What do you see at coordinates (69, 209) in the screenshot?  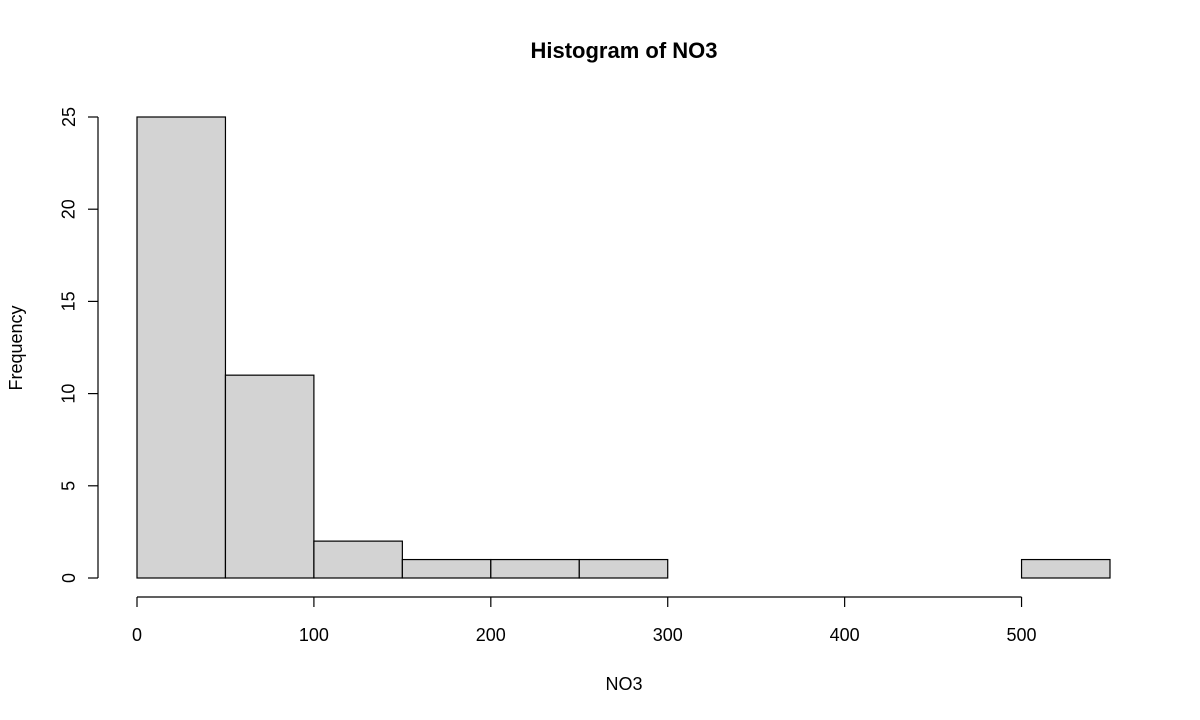 I see `y-tick-label-4: 20` at bounding box center [69, 209].